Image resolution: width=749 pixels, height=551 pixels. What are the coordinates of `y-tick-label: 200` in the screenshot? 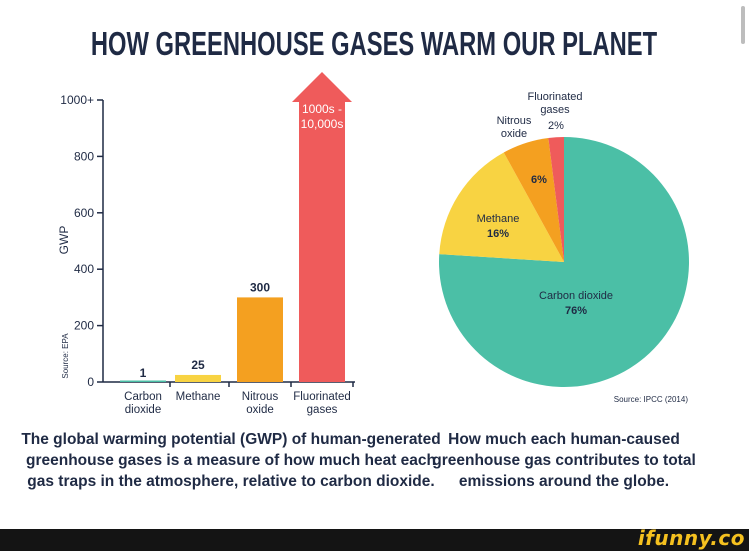 It's located at (84, 326).